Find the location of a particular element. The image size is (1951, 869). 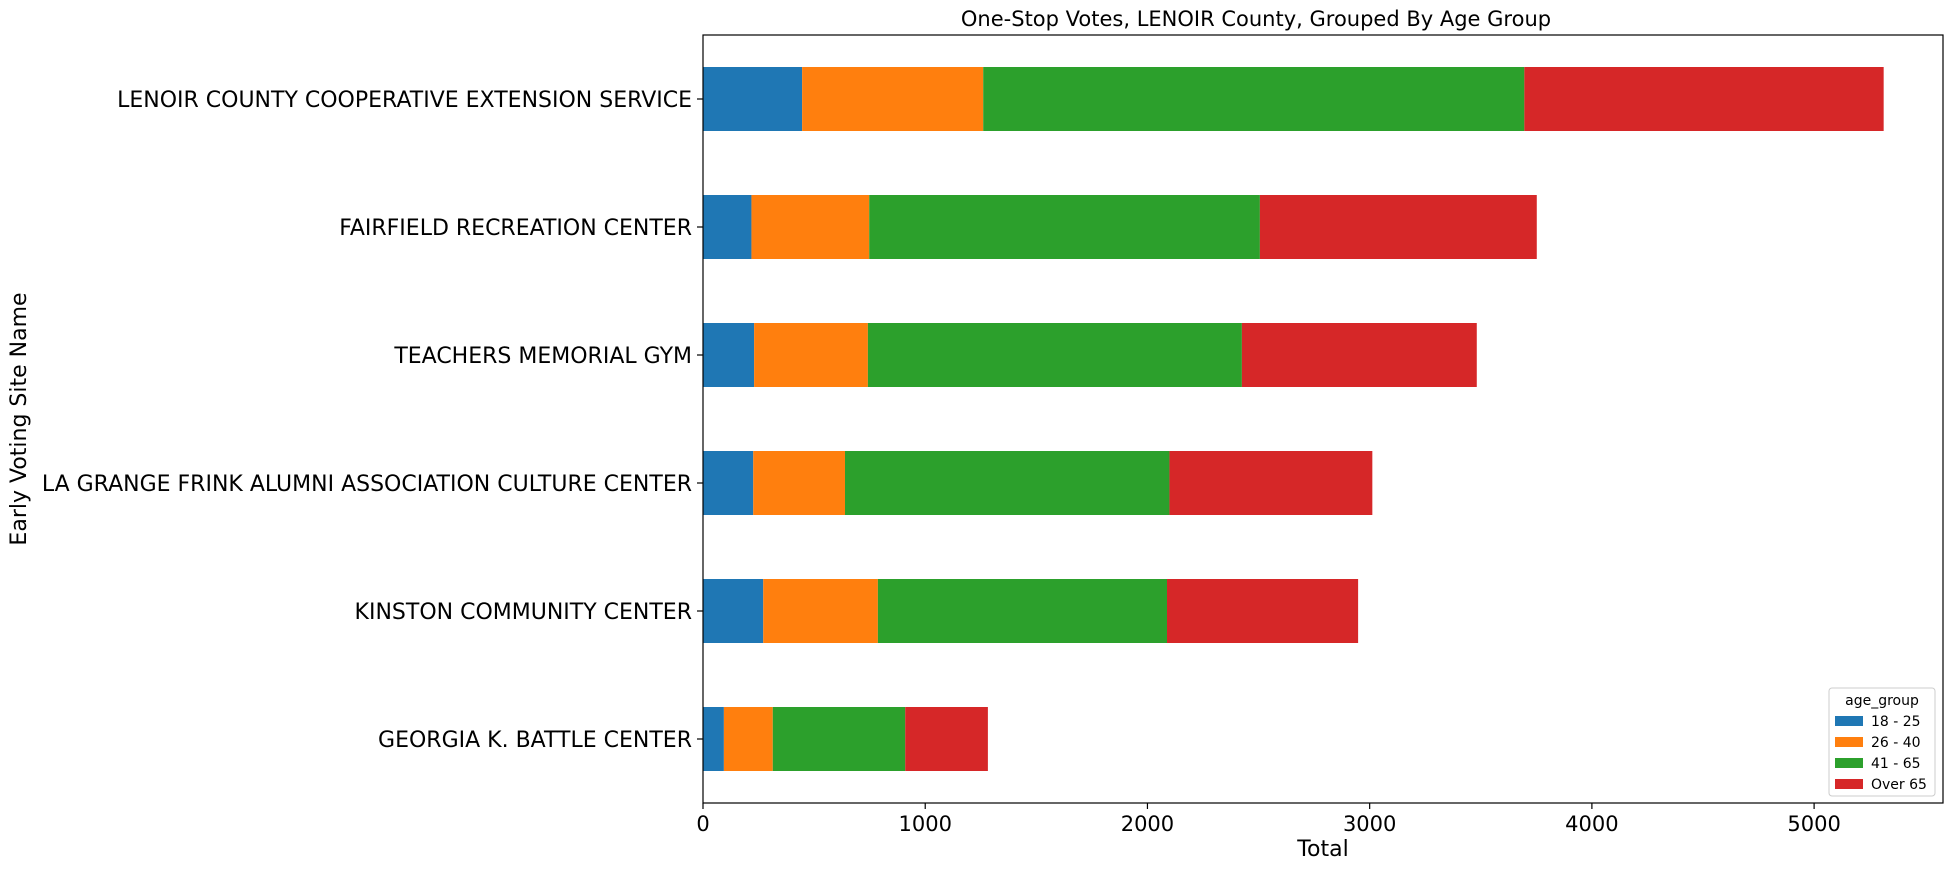

x-tick-label: 5000 is located at coordinates (1813, 824).